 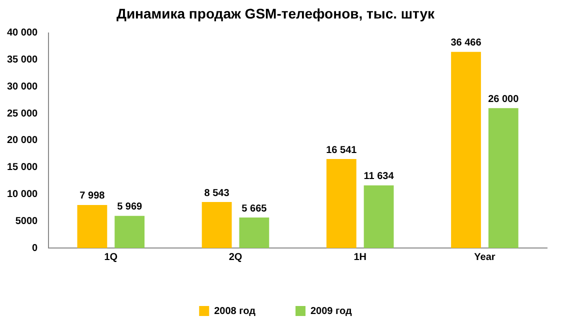 I want to click on legend-label: 2008 год, so click(x=235, y=311).